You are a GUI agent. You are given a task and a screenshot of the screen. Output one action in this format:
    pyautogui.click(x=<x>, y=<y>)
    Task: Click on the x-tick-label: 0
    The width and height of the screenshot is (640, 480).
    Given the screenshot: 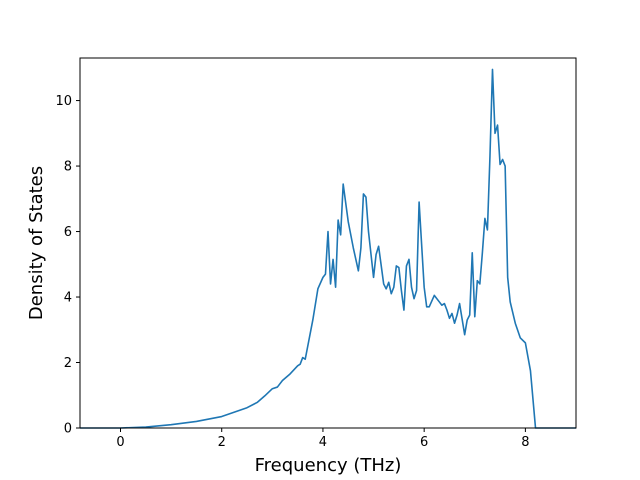 What is the action you would take?
    pyautogui.click(x=120, y=442)
    